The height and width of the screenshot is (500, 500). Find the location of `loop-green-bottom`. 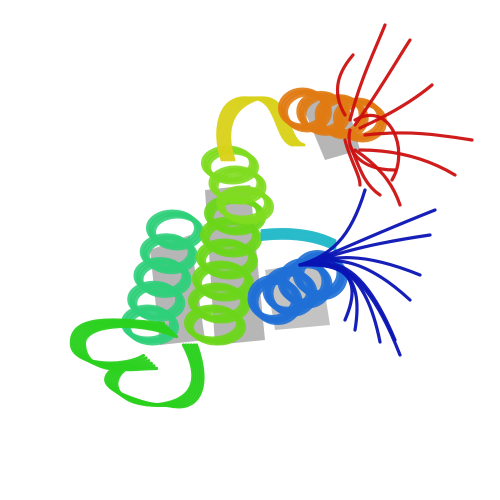

loop-green-bottom is located at coordinates (137, 363).